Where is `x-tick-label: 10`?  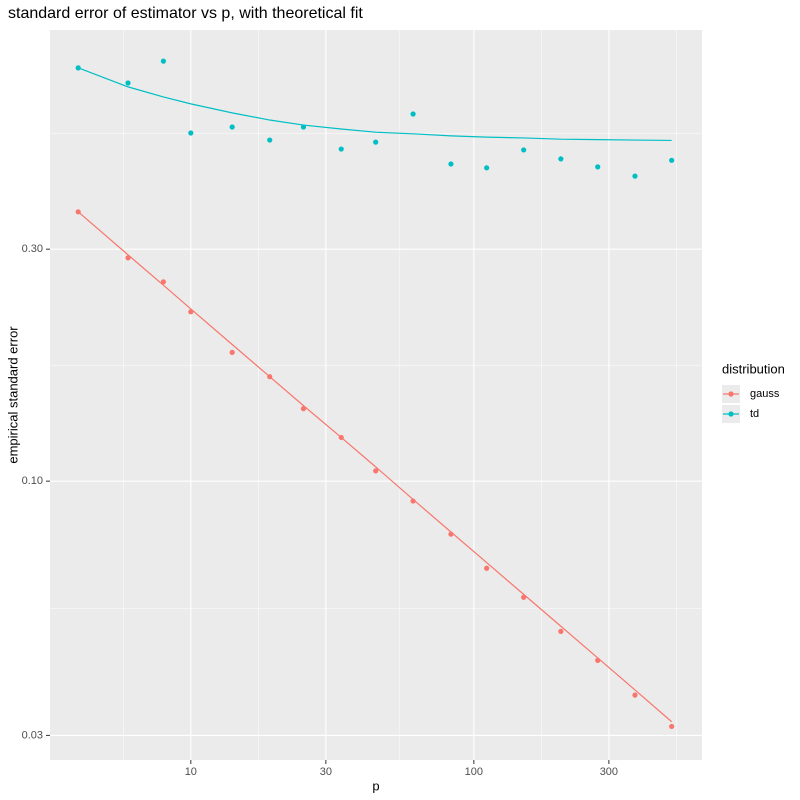
x-tick-label: 10 is located at coordinates (191, 772).